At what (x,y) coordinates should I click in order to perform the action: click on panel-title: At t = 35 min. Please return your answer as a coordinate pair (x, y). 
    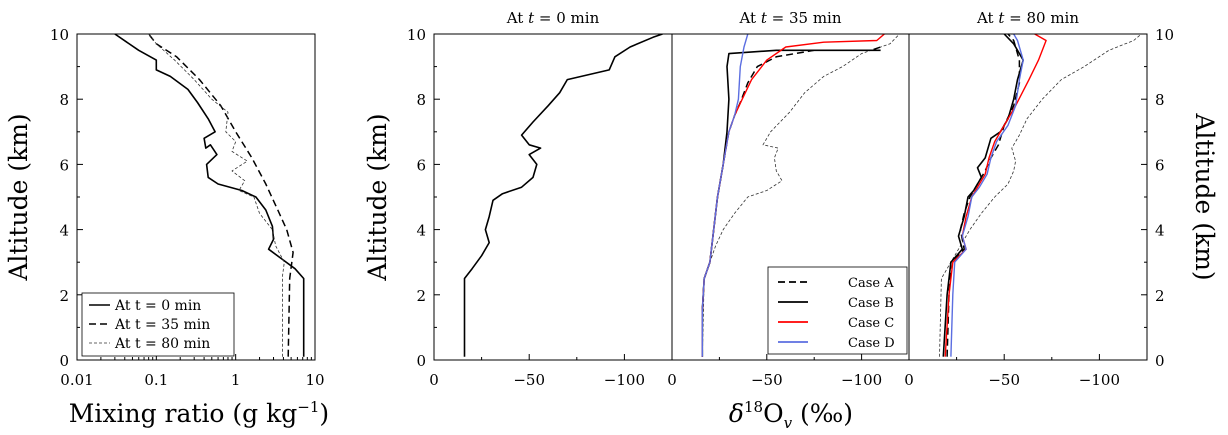
    Looking at the image, I should click on (789, 18).